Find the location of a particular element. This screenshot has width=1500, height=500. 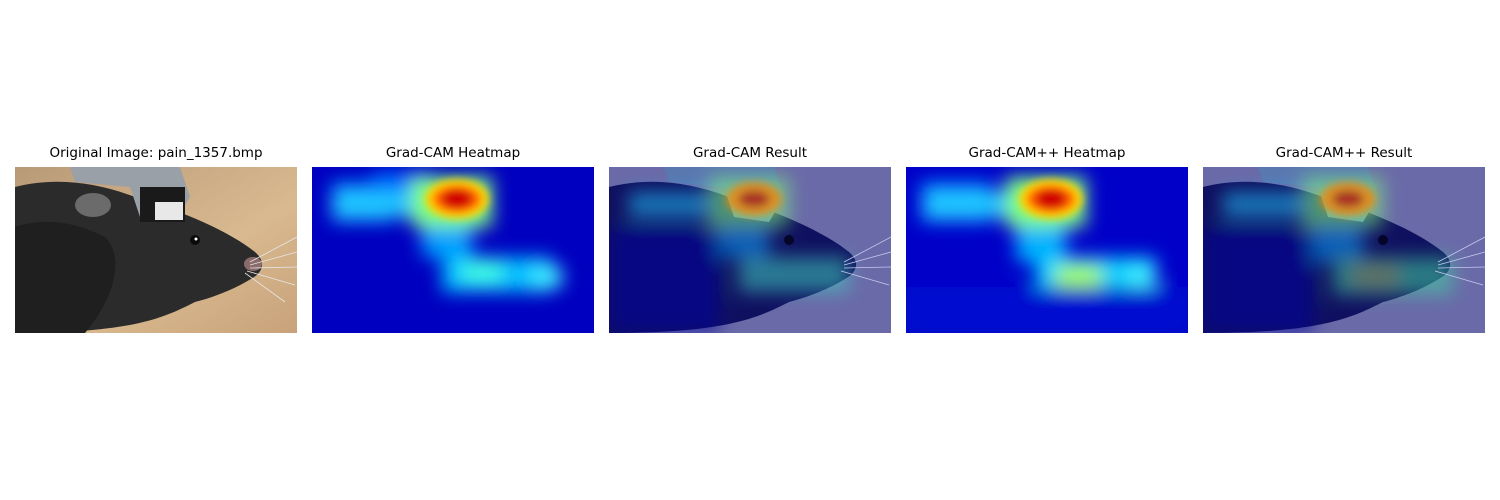

panel-title: Grad-CAM++ Heatmap is located at coordinates (1047, 153).